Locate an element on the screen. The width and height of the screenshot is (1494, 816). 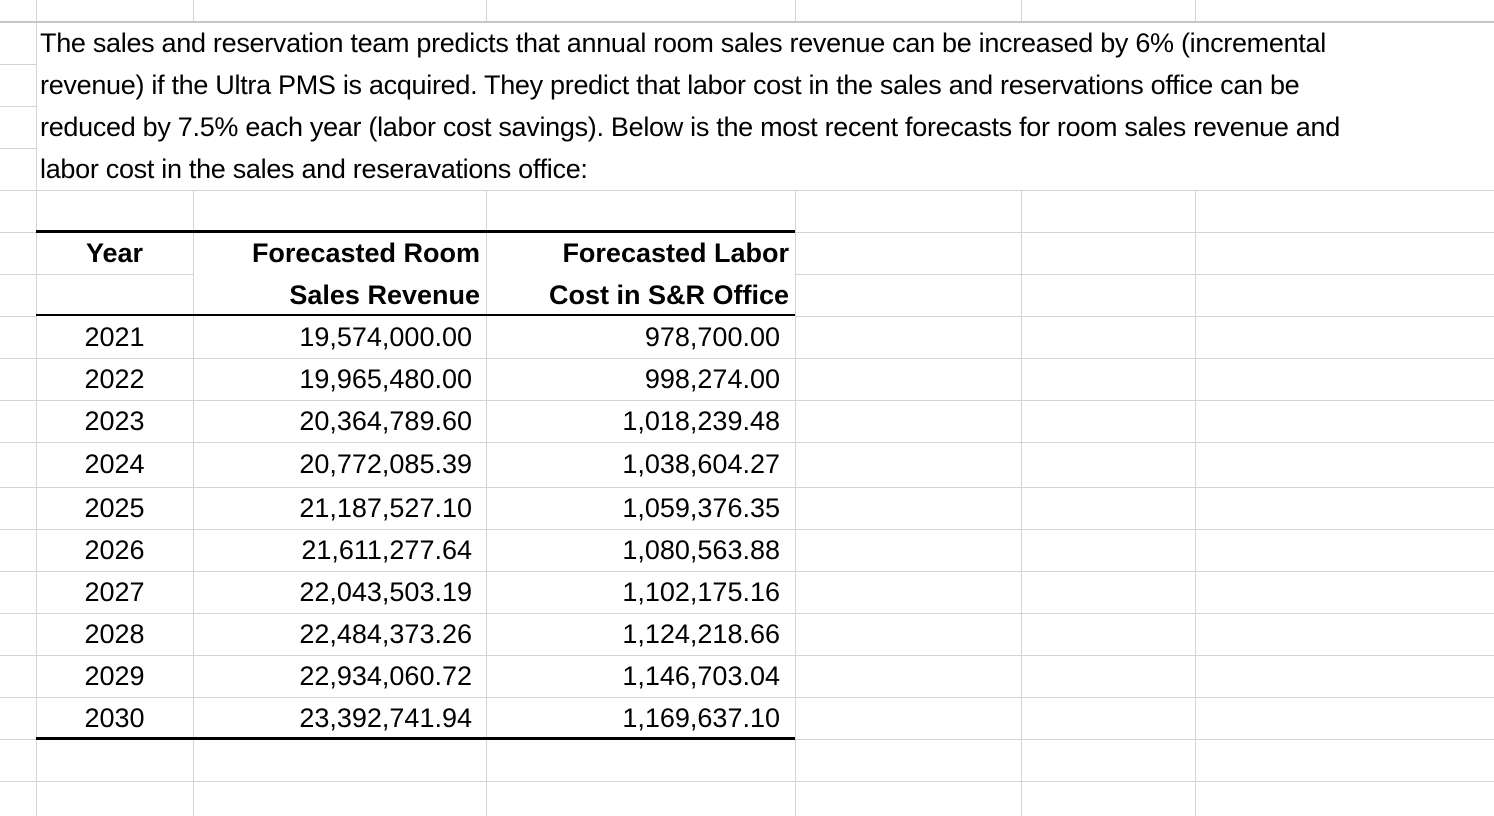
cell-year: 2028 is located at coordinates (114, 633).